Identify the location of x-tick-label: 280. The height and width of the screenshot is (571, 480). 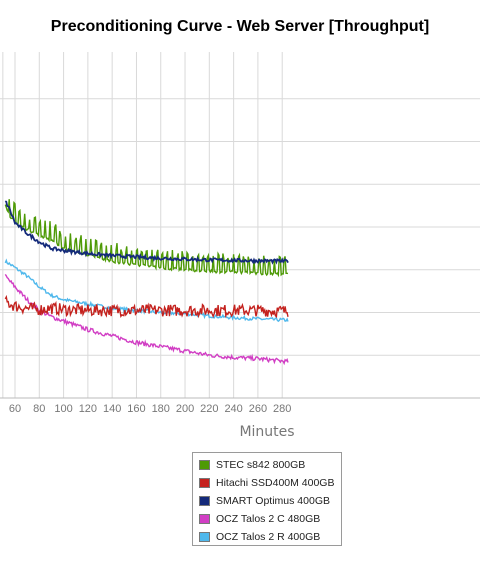
(282, 409).